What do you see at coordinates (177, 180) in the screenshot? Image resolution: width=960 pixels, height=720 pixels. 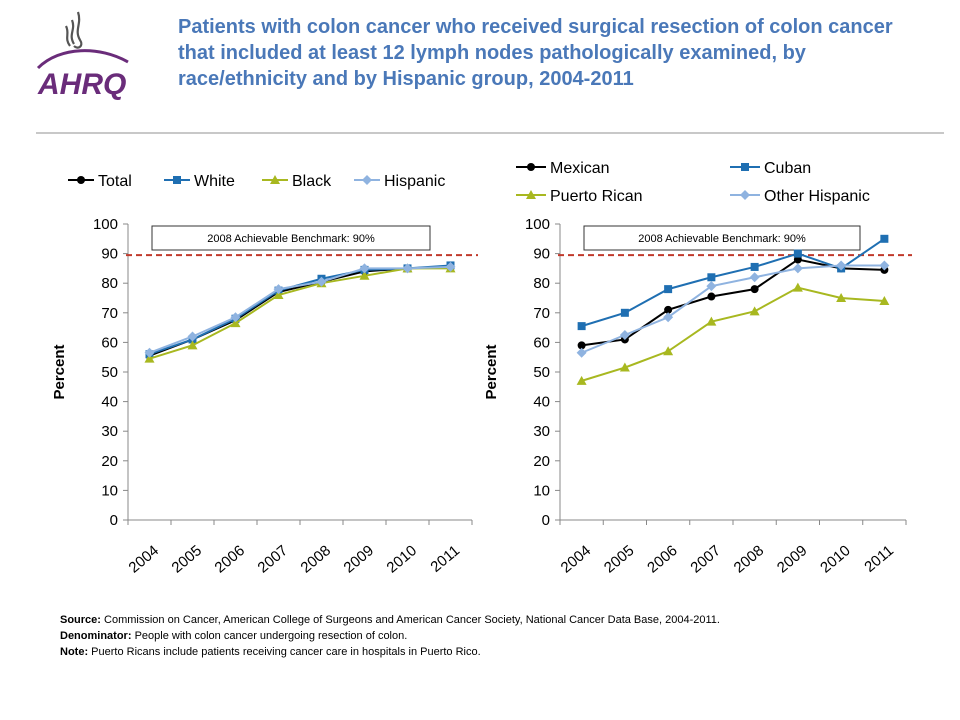 I see `chart1-legend-white-marker` at bounding box center [177, 180].